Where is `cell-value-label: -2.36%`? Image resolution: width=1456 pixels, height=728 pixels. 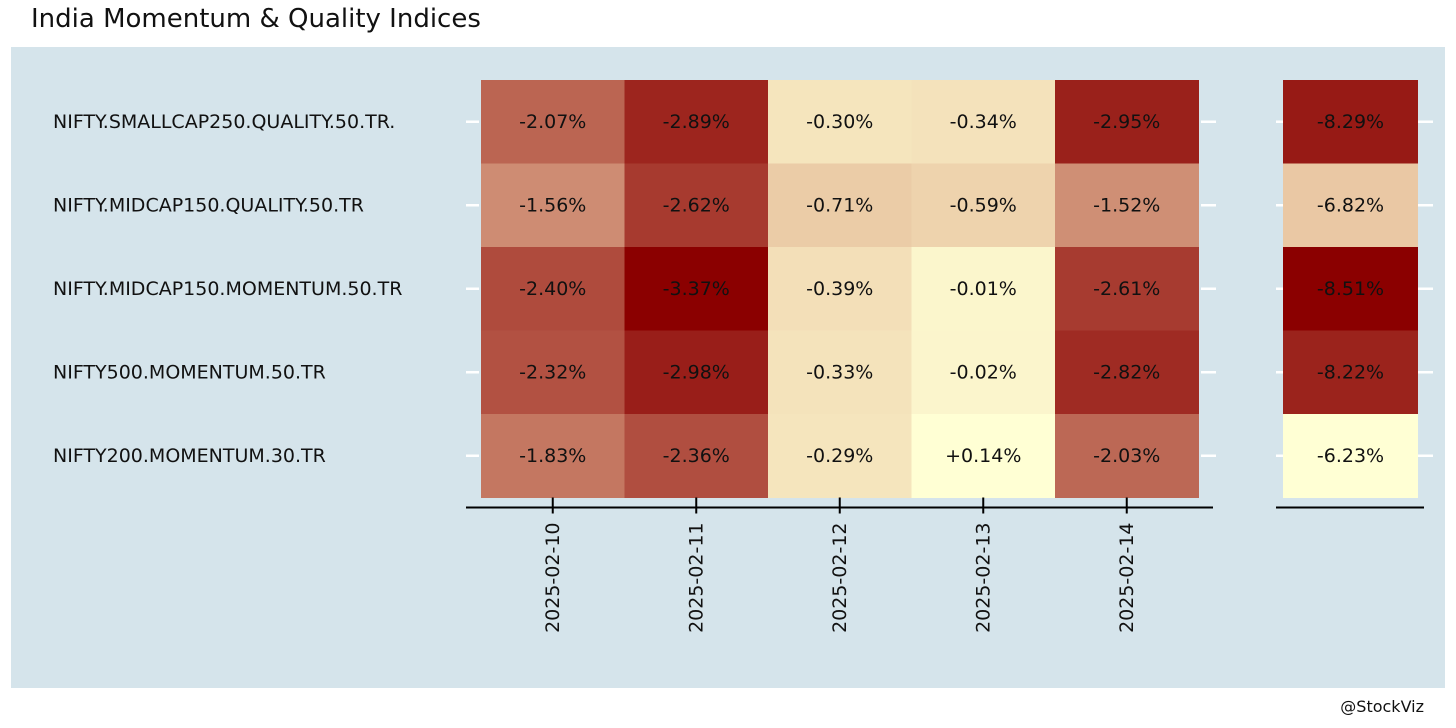
cell-value-label: -2.36% is located at coordinates (696, 456).